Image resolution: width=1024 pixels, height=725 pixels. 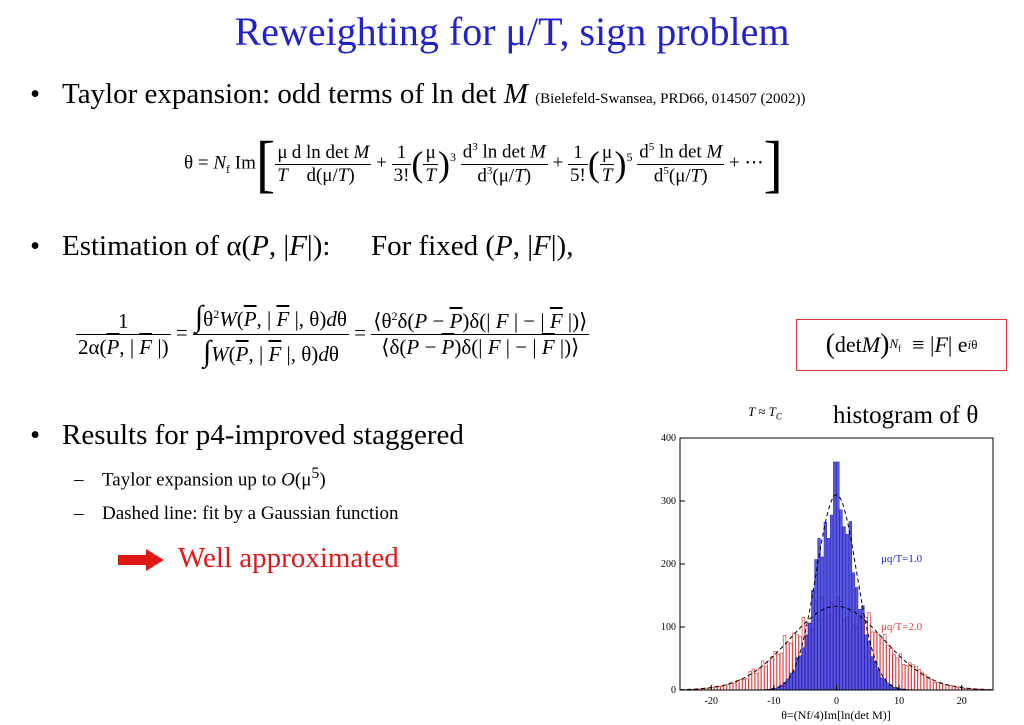 What do you see at coordinates (962, 701) in the screenshot?
I see `x-tick-label: 20` at bounding box center [962, 701].